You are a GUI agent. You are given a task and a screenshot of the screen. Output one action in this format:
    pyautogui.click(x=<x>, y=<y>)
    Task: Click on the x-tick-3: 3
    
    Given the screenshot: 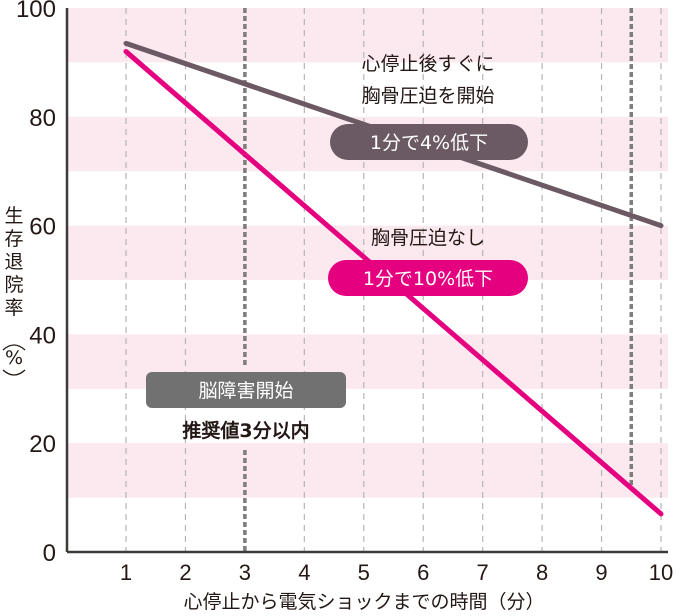 What is the action you would take?
    pyautogui.click(x=245, y=572)
    